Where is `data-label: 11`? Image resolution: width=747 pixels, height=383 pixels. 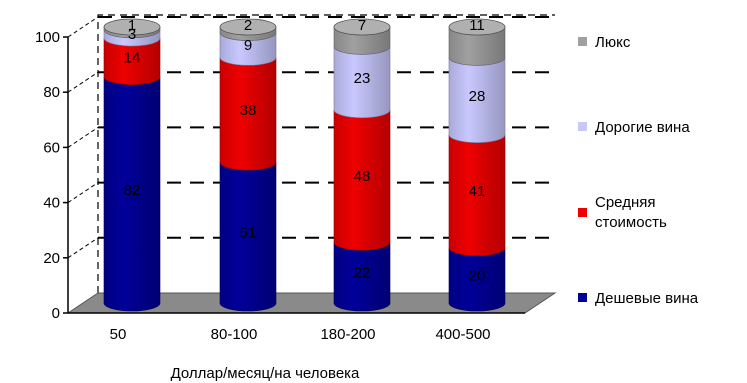
data-label: 11 is located at coordinates (477, 25).